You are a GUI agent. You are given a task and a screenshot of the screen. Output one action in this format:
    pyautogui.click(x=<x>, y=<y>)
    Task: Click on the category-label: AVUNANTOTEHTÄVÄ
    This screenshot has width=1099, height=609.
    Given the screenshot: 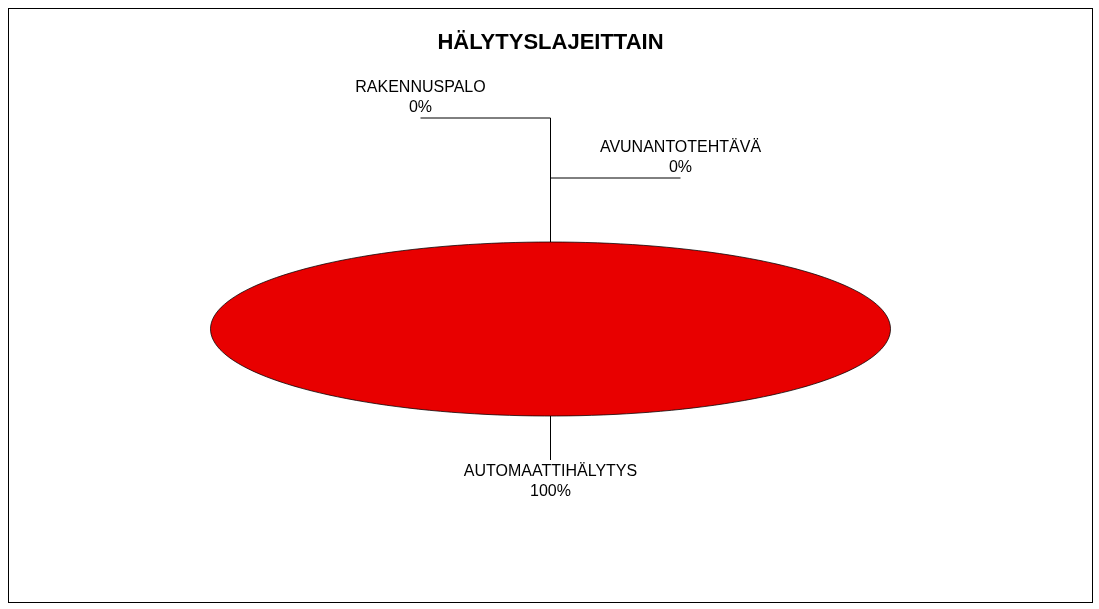 What is the action you would take?
    pyautogui.click(x=680, y=146)
    